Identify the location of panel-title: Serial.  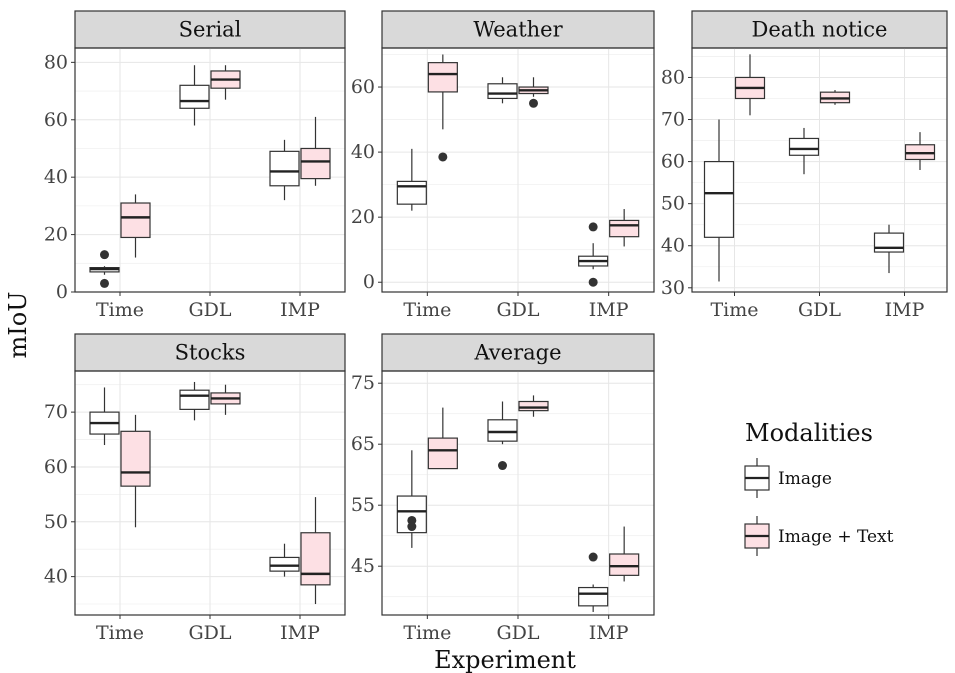
(210, 30).